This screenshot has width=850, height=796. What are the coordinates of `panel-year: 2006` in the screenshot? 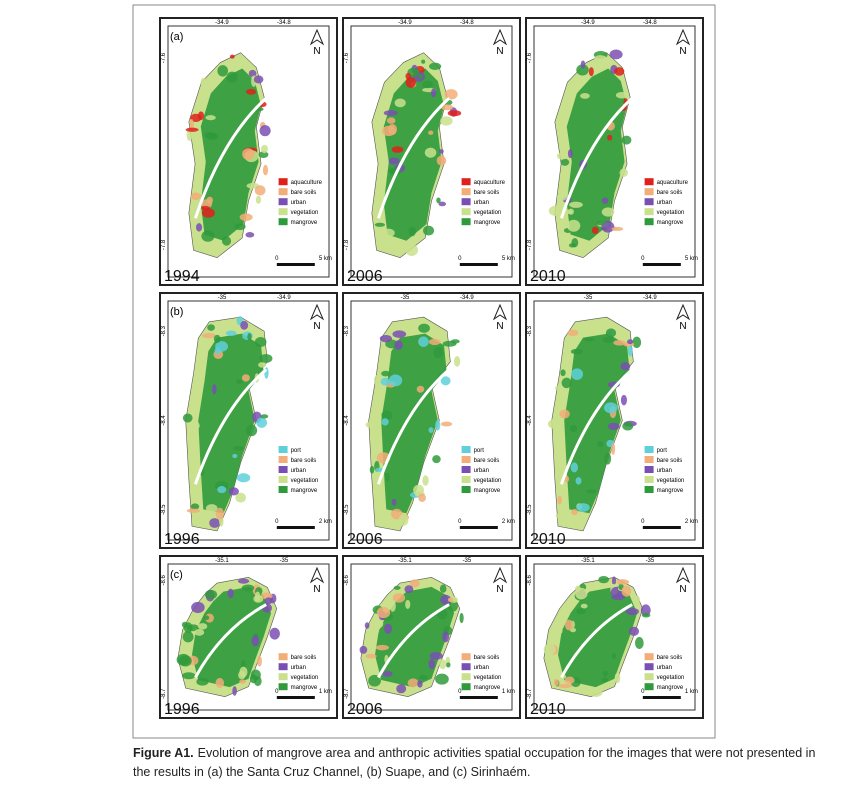 It's located at (365, 709).